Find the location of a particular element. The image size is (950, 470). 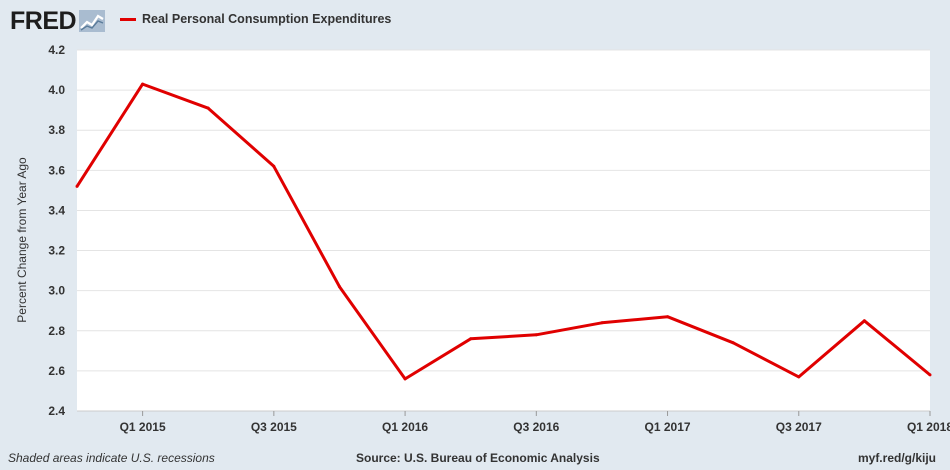

y-tick-label: 2.8 is located at coordinates (56, 331).